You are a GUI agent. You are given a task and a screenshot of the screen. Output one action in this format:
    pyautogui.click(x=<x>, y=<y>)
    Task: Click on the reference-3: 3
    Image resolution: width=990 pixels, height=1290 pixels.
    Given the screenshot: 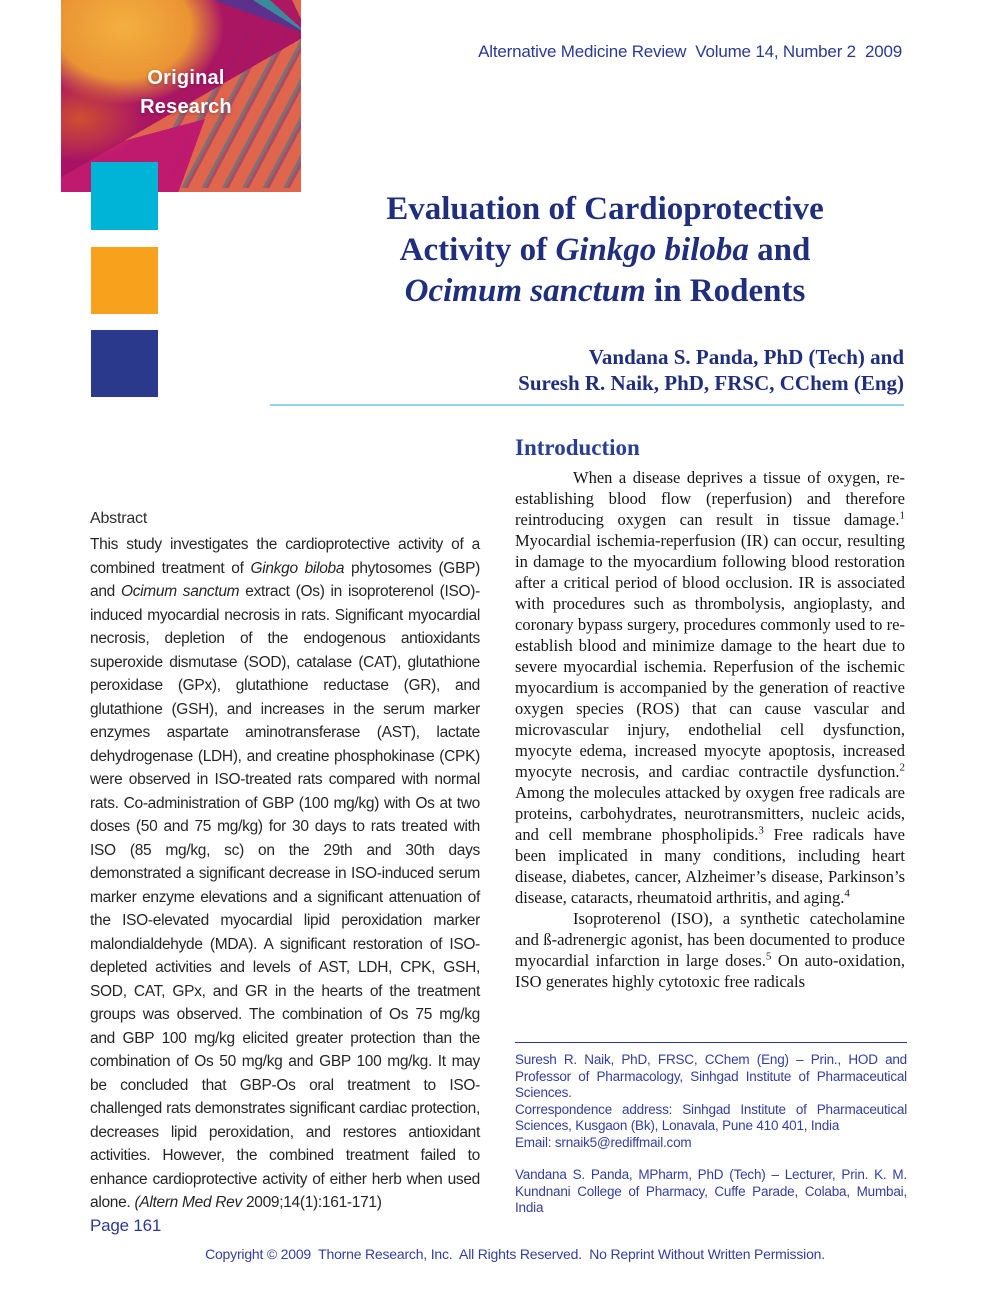 What is the action you would take?
    pyautogui.click(x=761, y=830)
    